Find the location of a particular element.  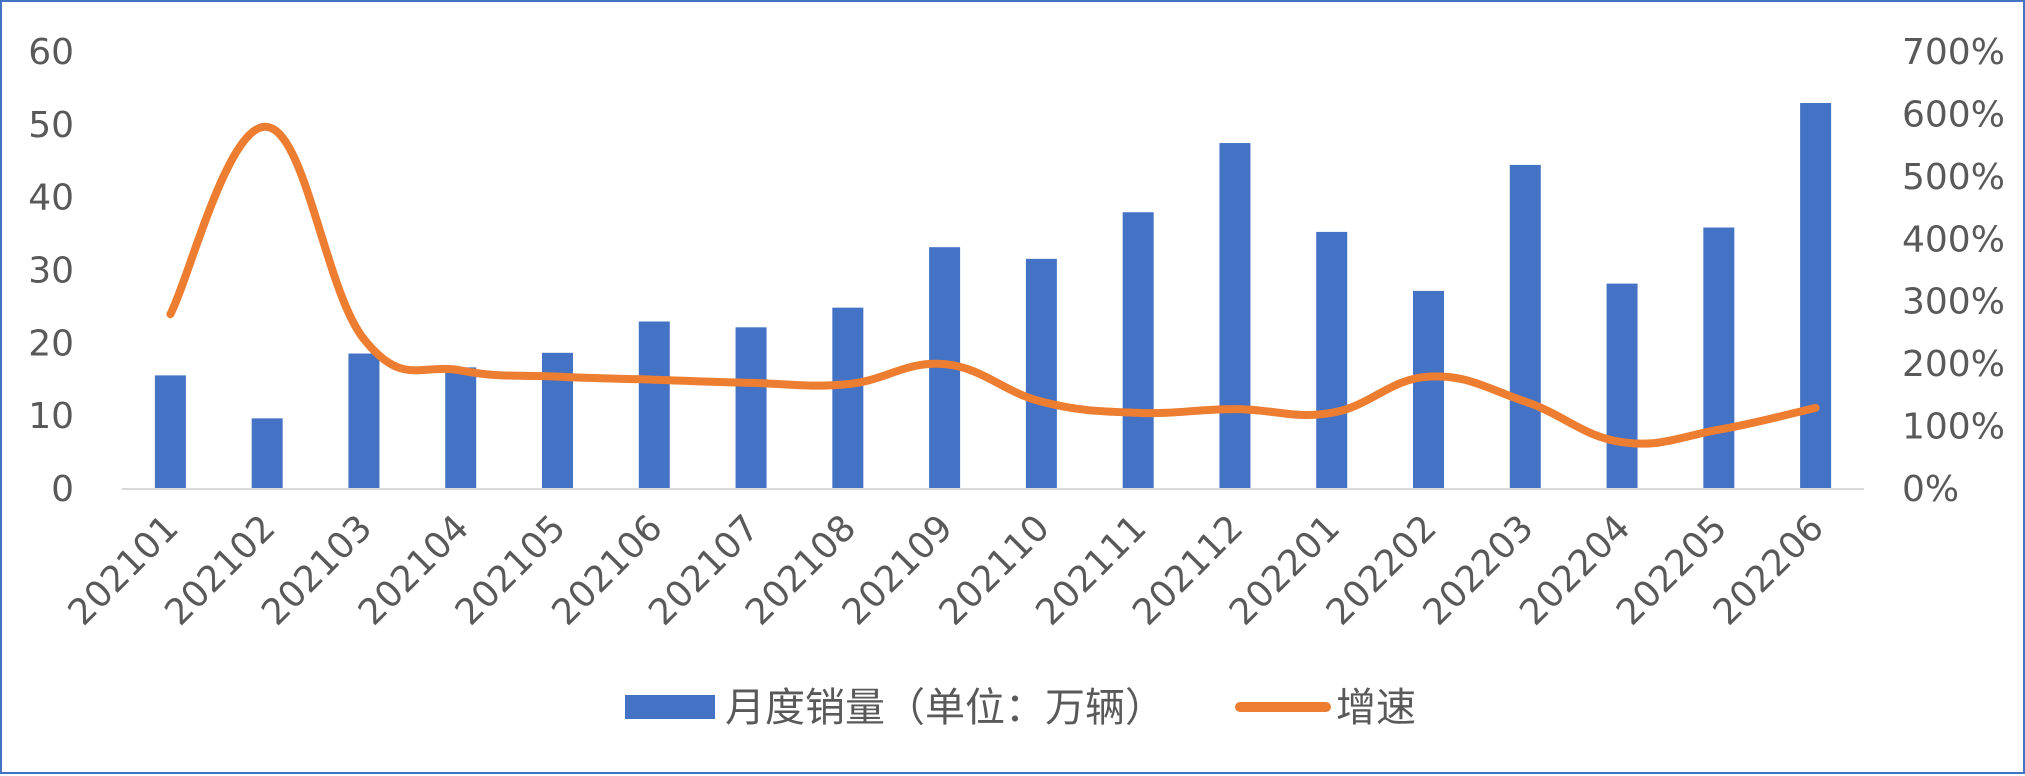

left-tick-label: 50 is located at coordinates (51, 125).